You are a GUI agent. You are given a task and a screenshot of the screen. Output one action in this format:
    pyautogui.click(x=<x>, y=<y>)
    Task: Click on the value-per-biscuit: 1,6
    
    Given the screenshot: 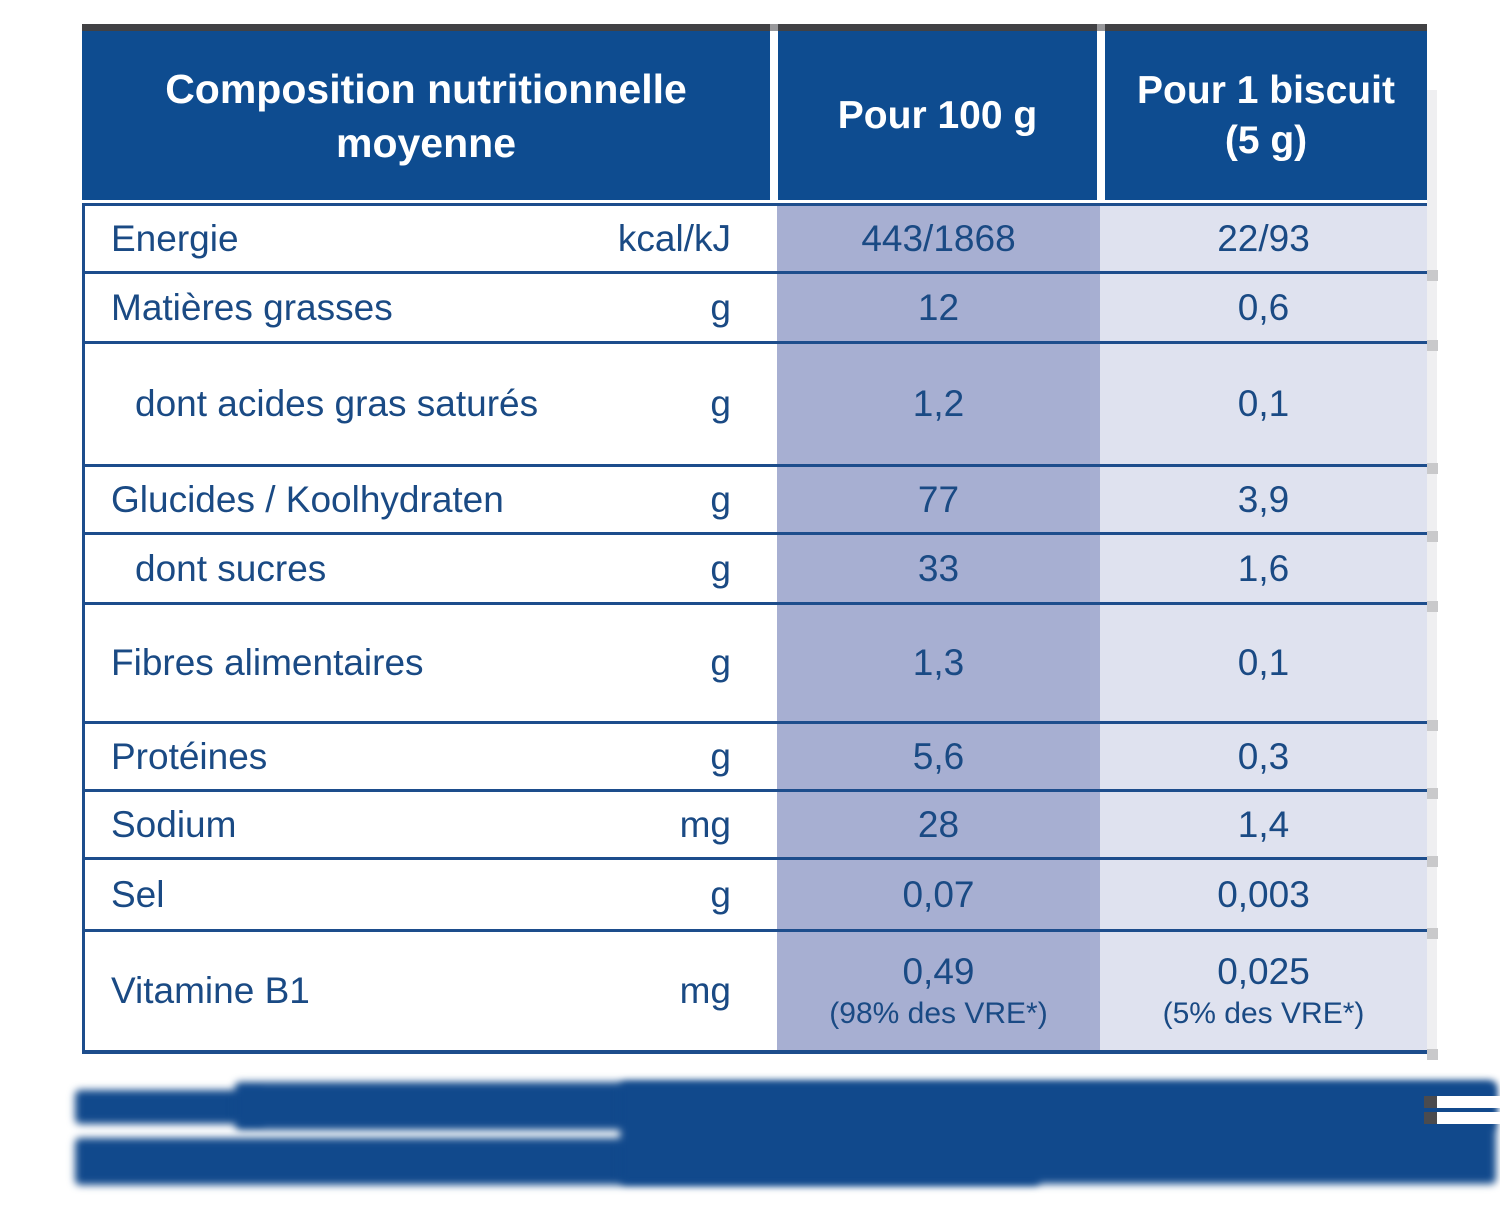 What is the action you would take?
    pyautogui.click(x=1263, y=568)
    